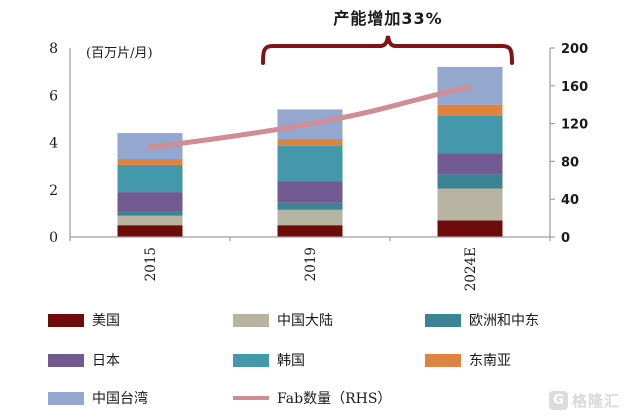 This screenshot has height=417, width=626. I want to click on legend-item: 美国, so click(84, 320).